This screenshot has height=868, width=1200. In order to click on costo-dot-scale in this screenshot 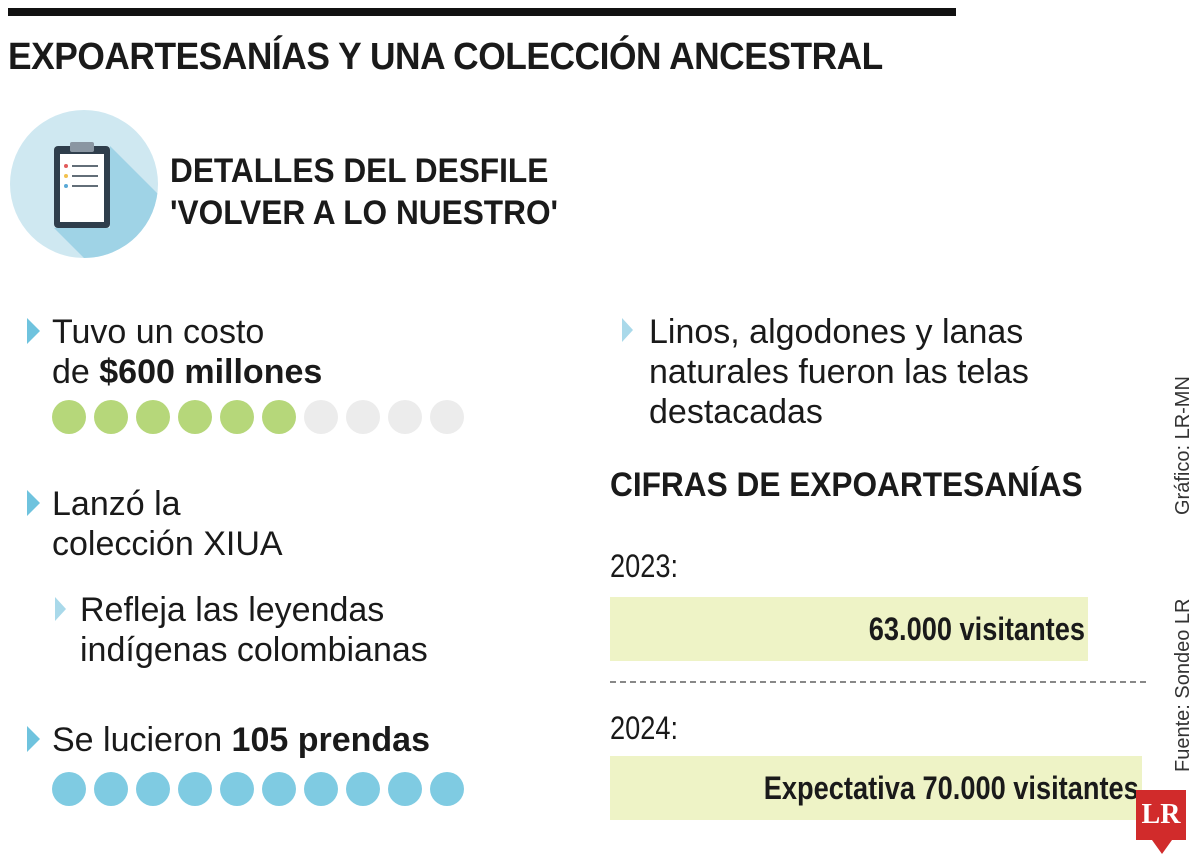, I will do `click(258, 417)`.